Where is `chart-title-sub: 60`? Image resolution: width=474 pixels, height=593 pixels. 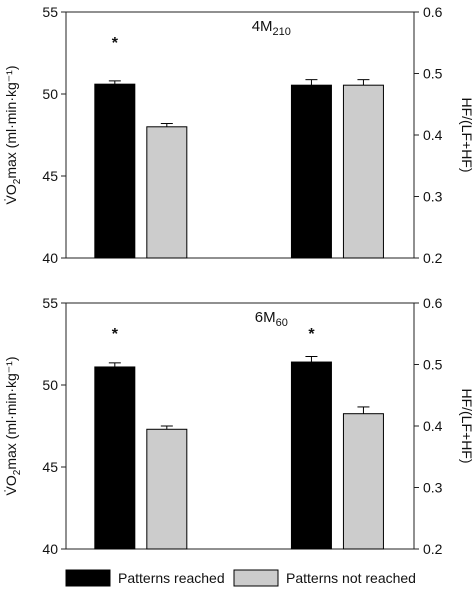
chart-title-sub: 60 is located at coordinates (282, 323).